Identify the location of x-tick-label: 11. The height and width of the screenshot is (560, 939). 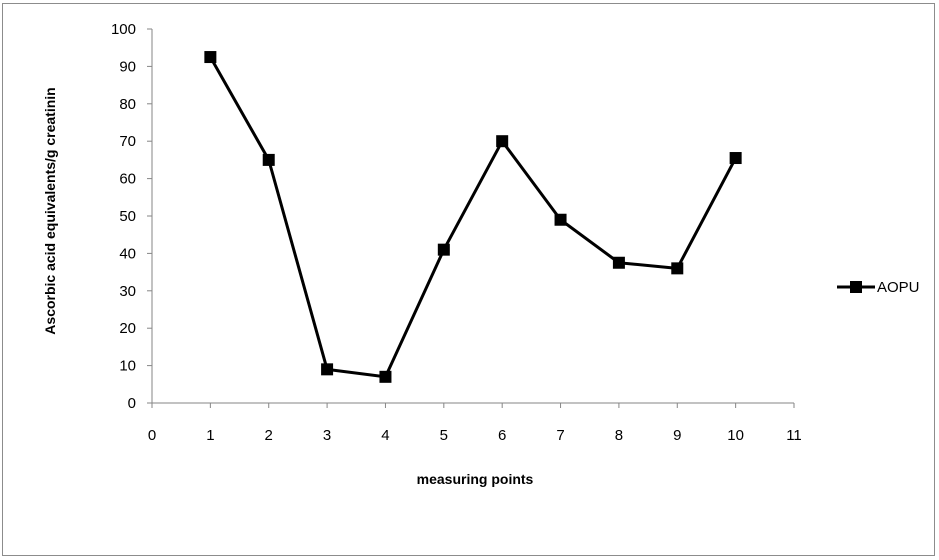
(794, 435).